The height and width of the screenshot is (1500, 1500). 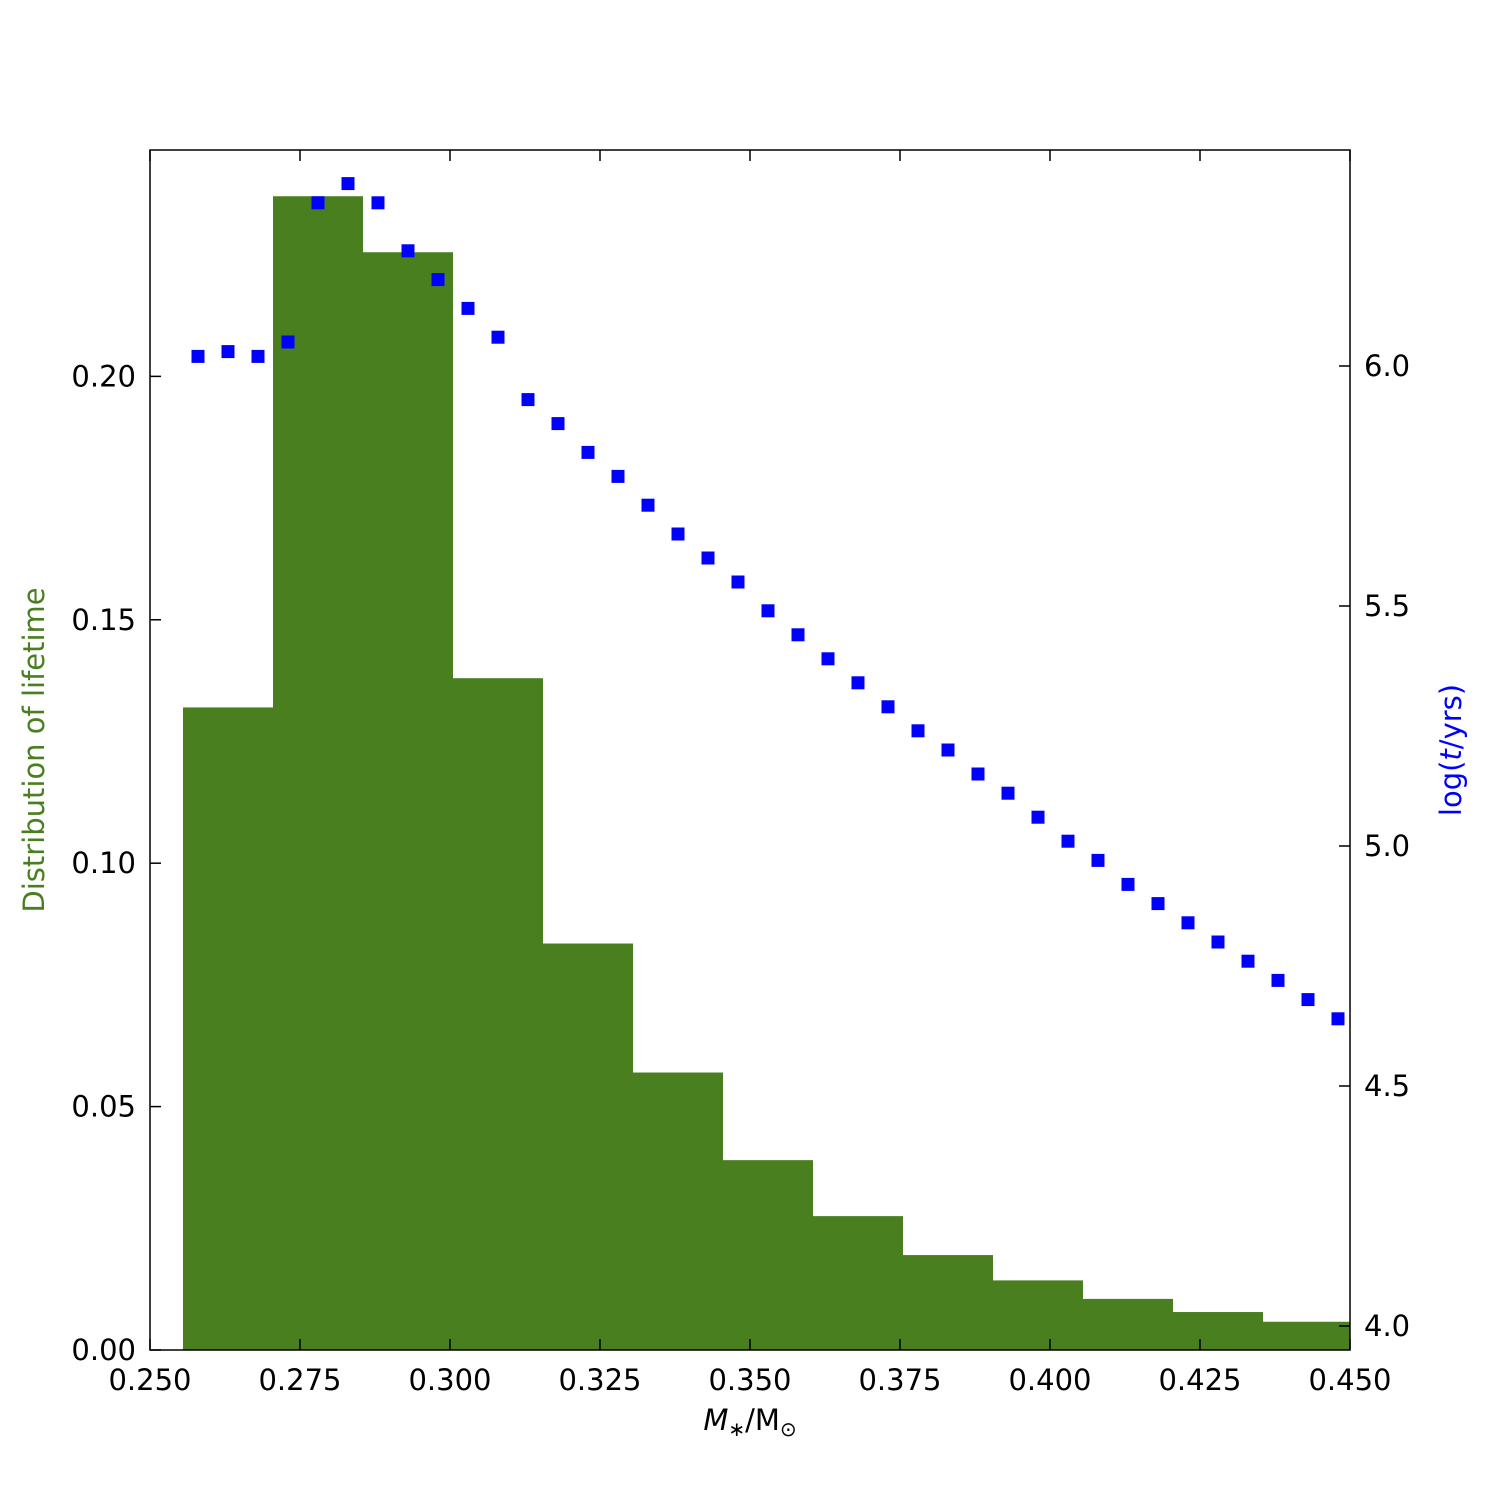 I want to click on x-tick-label-4: 0.350, so click(x=749, y=1380).